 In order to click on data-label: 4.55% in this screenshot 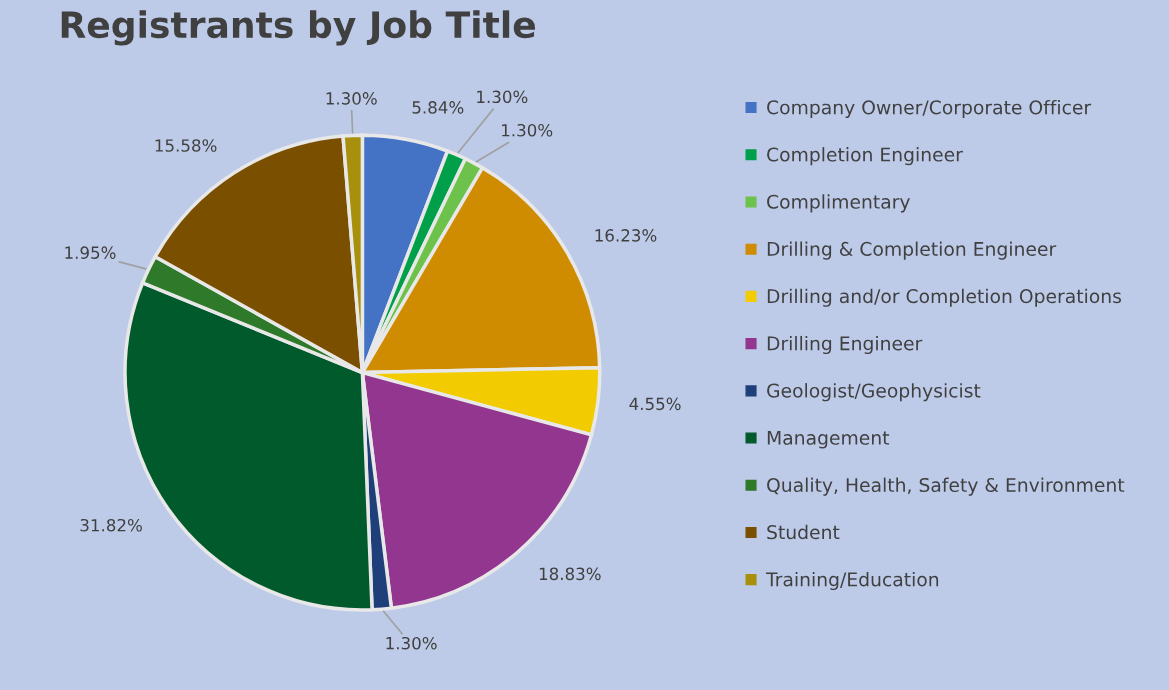, I will do `click(655, 404)`.